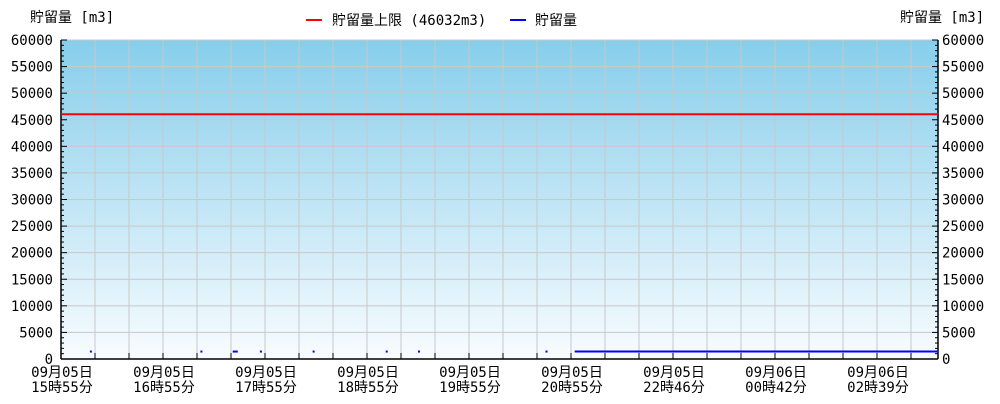 The height and width of the screenshot is (404, 1000). Describe the element at coordinates (32, 41) in the screenshot. I see `y-tick-label-left: 60000` at that location.